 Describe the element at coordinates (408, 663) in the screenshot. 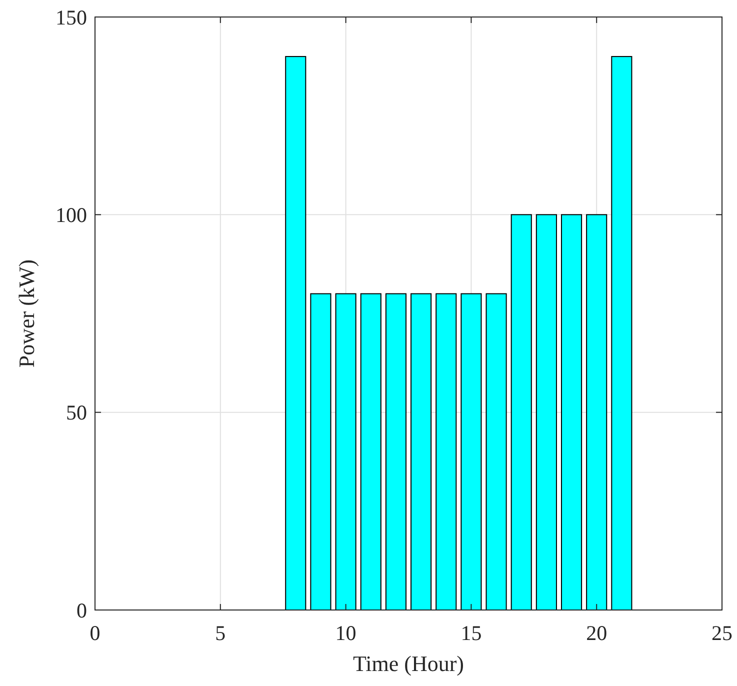

I see `x-axis-title: Time (Hour)` at that location.